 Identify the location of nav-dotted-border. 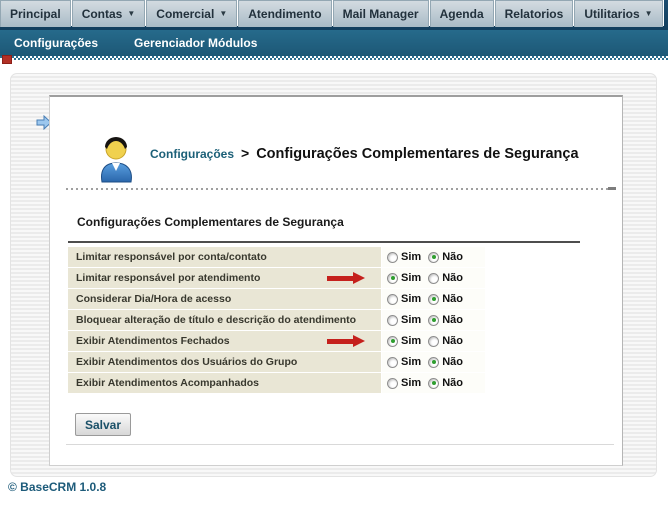
(334, 58).